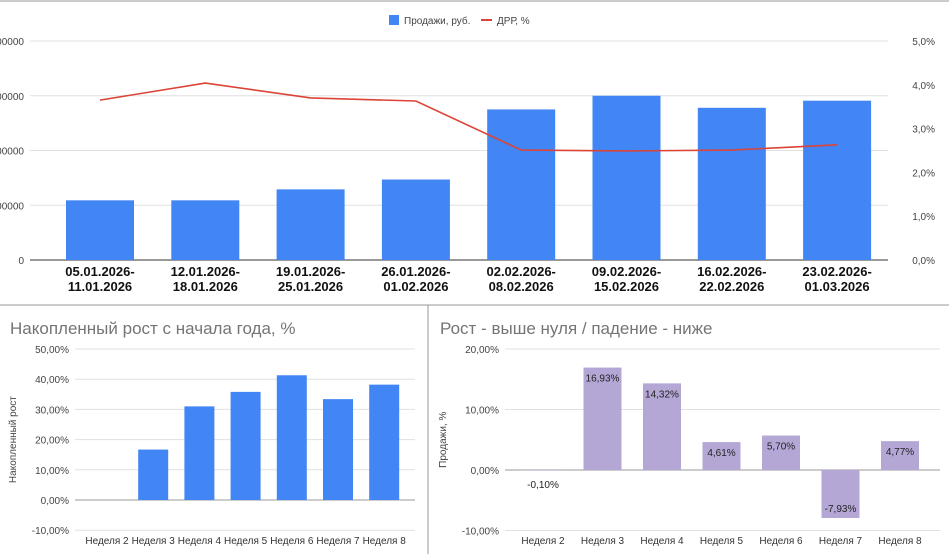 This screenshot has width=949, height=554. I want to click on right-tick-label: 5,0%, so click(923, 42).